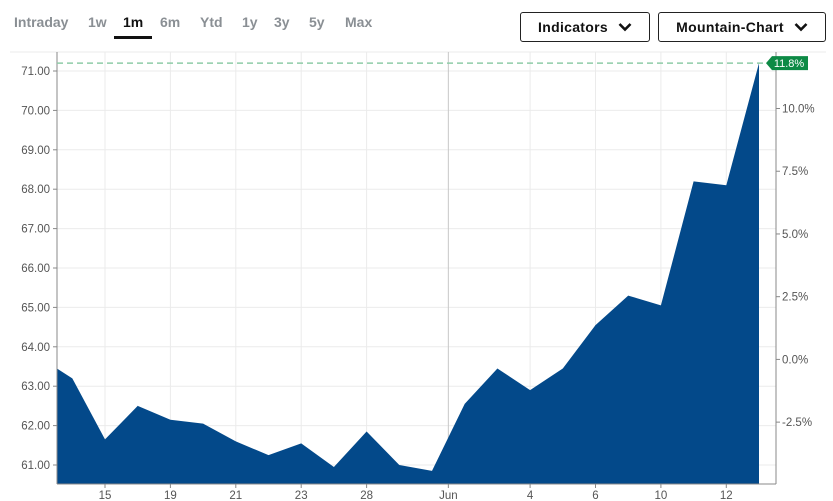 This screenshot has height=501, width=833. I want to click on tab-5y: 5y, so click(317, 22).